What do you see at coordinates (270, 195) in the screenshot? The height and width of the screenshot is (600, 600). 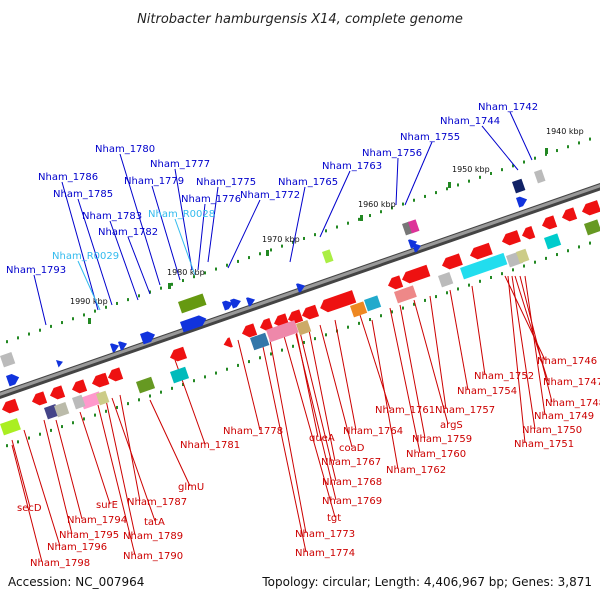 I see `gene-label: Nham_1772` at bounding box center [270, 195].